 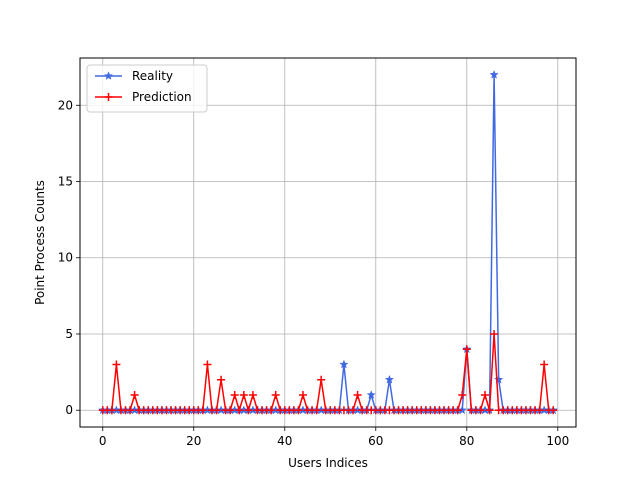 I want to click on y-tick-label: 20, so click(x=65, y=105).